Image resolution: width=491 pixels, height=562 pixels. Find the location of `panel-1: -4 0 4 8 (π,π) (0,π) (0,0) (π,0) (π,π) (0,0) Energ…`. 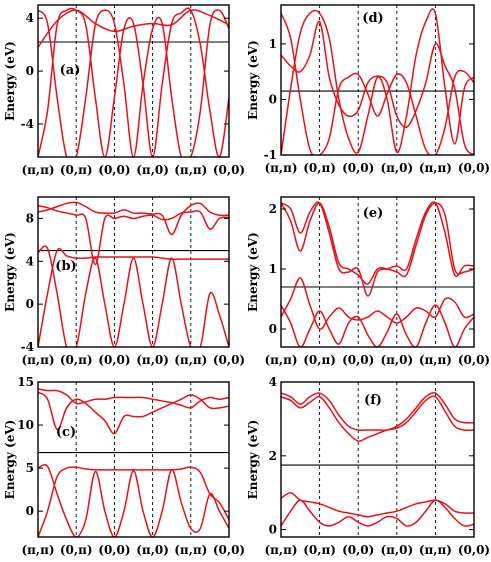

panel-1: -4 0 4 8 (π,π) (0,π) (0,0) (π,0) (π,π) (0,0) Energ… is located at coordinates (124, 281).